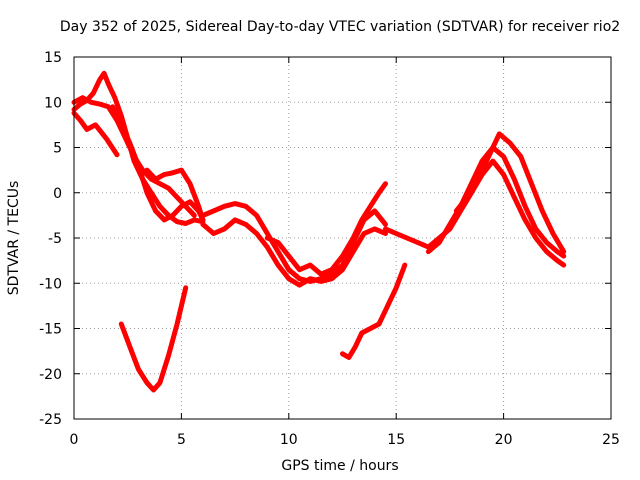 This screenshot has width=640, height=480. Describe the element at coordinates (396, 440) in the screenshot. I see `x-tick-label: 15` at that location.